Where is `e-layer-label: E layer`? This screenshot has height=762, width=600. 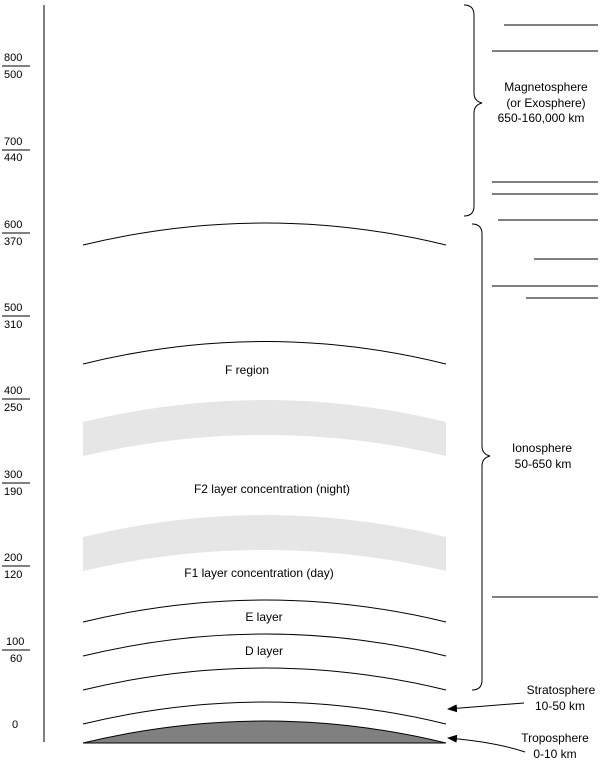 e-layer-label: E layer is located at coordinates (263, 617).